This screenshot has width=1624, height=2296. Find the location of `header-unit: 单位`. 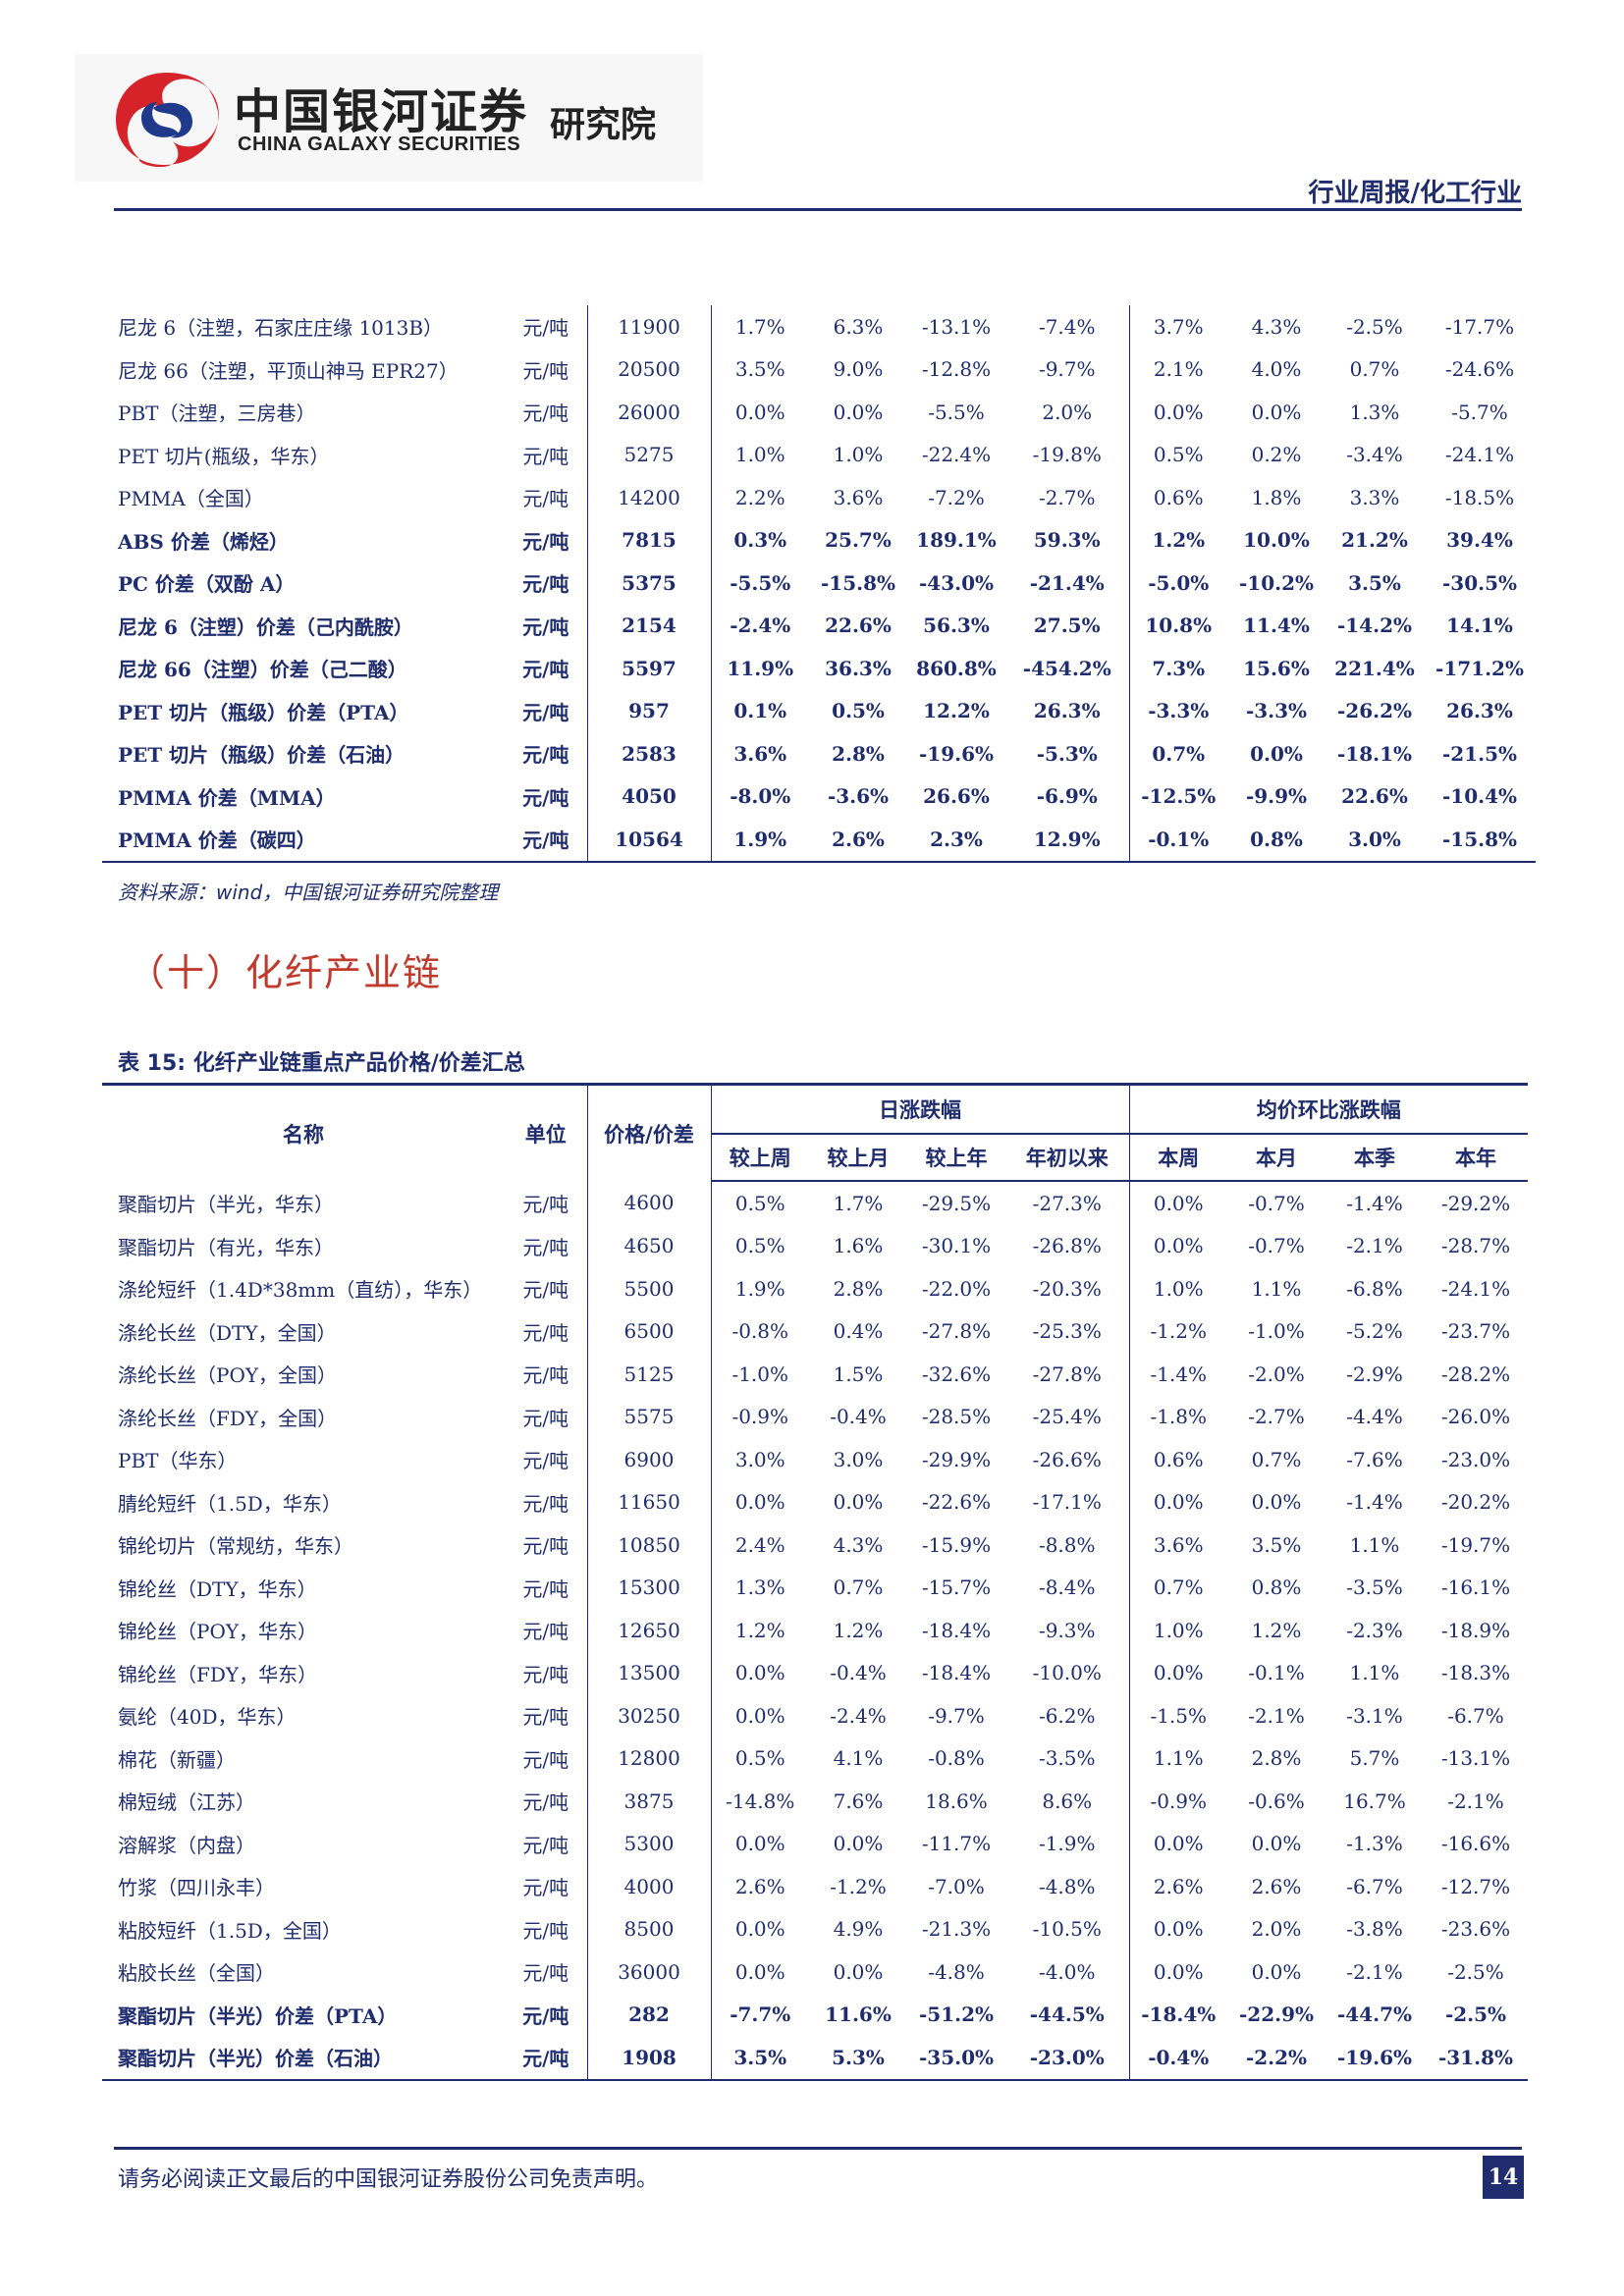

header-unit: 单位 is located at coordinates (546, 1132).